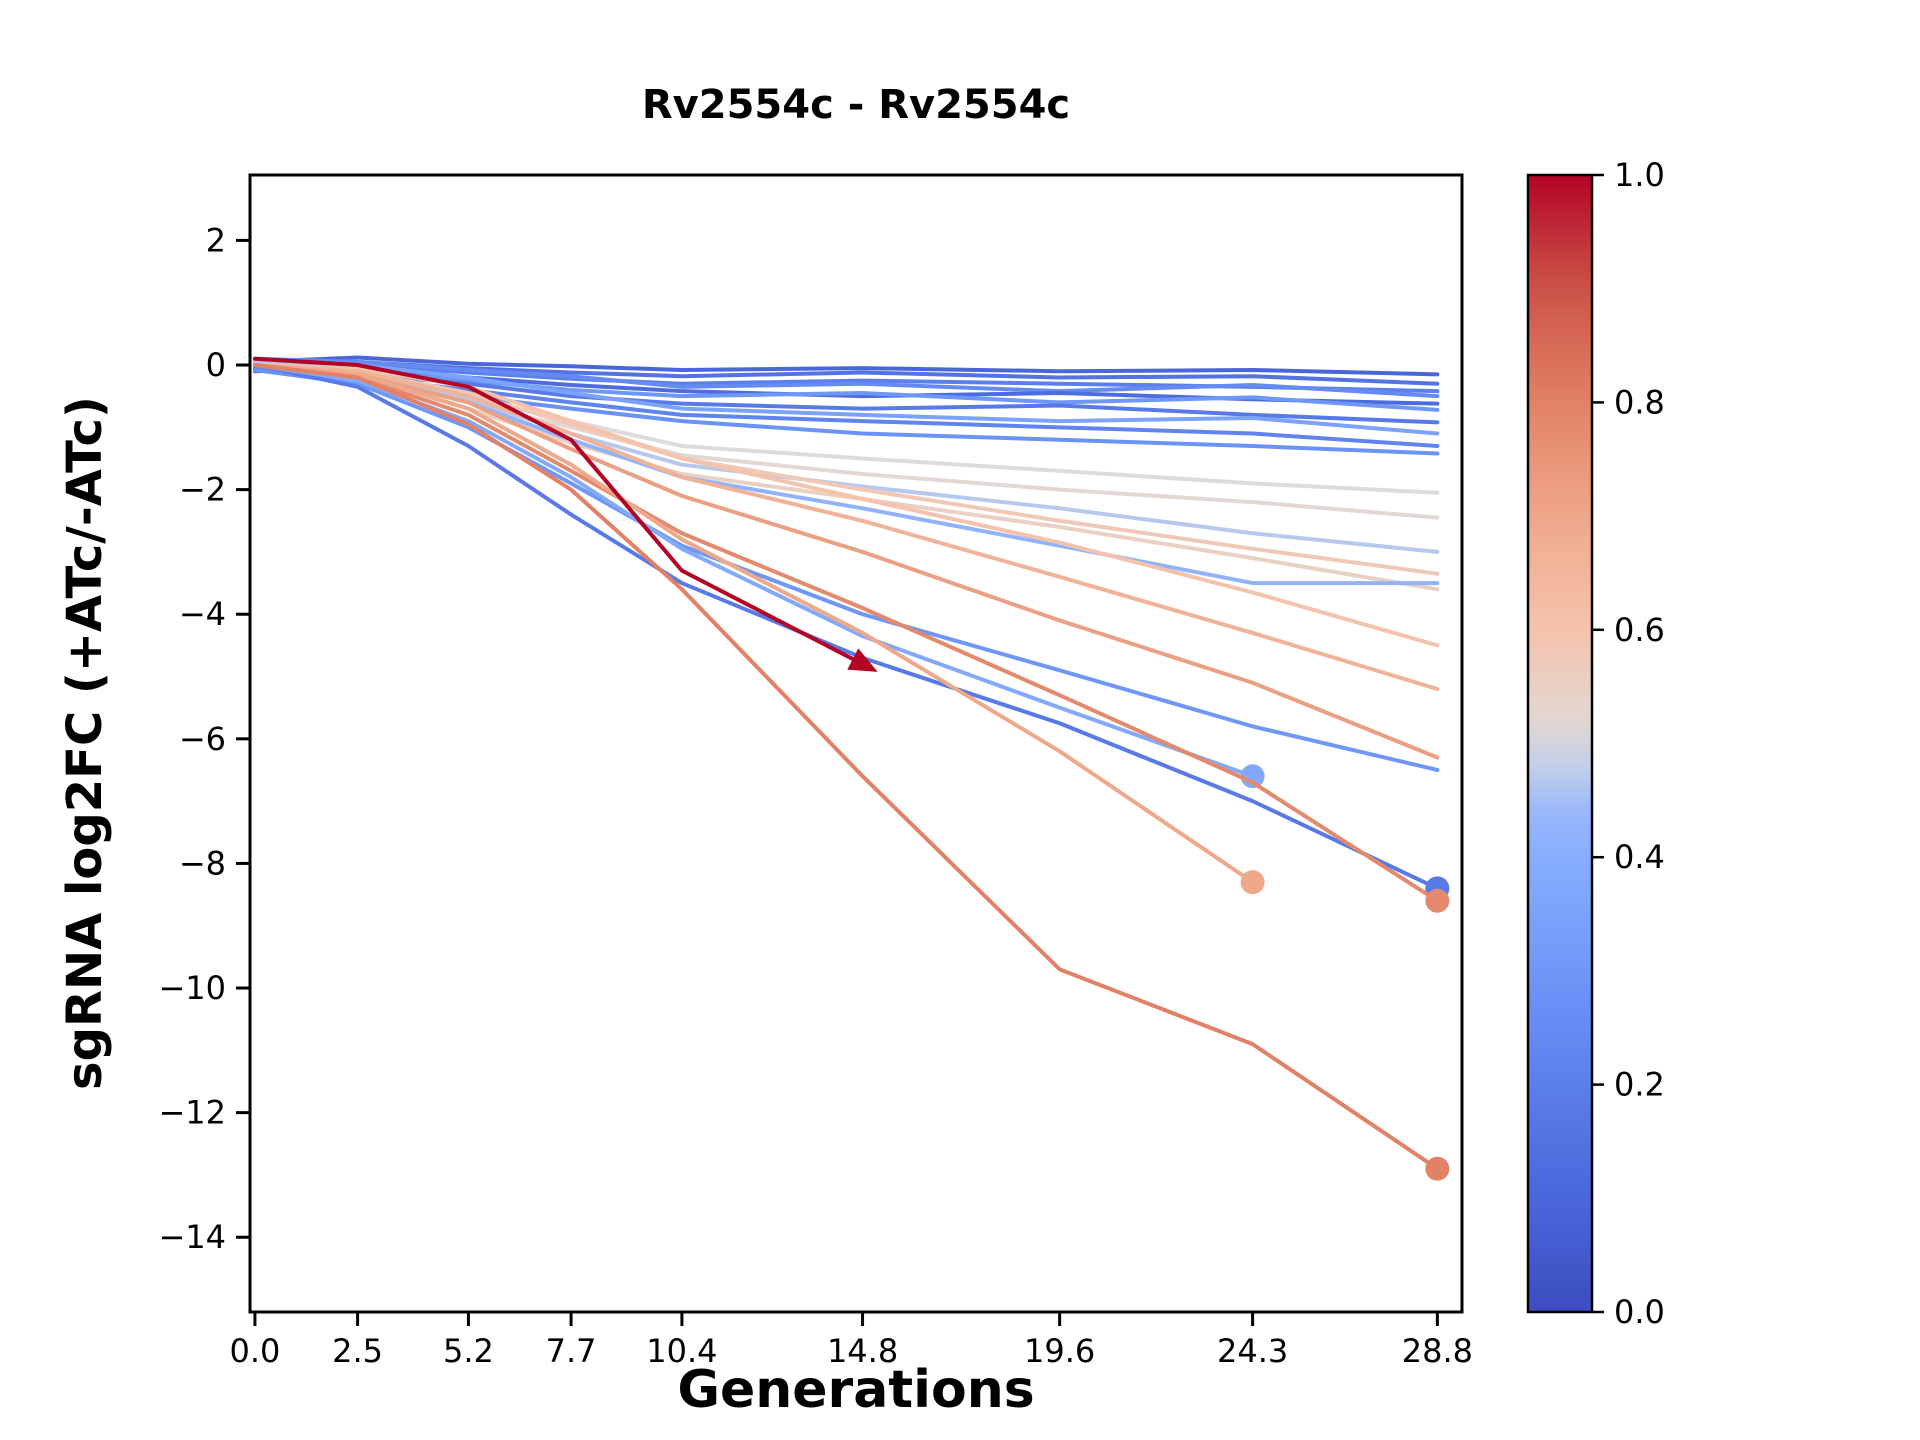 This screenshot has width=1920, height=1440. I want to click on y-axis-label: sgRNA log2FC (+ATc/-ATc), so click(85, 743).